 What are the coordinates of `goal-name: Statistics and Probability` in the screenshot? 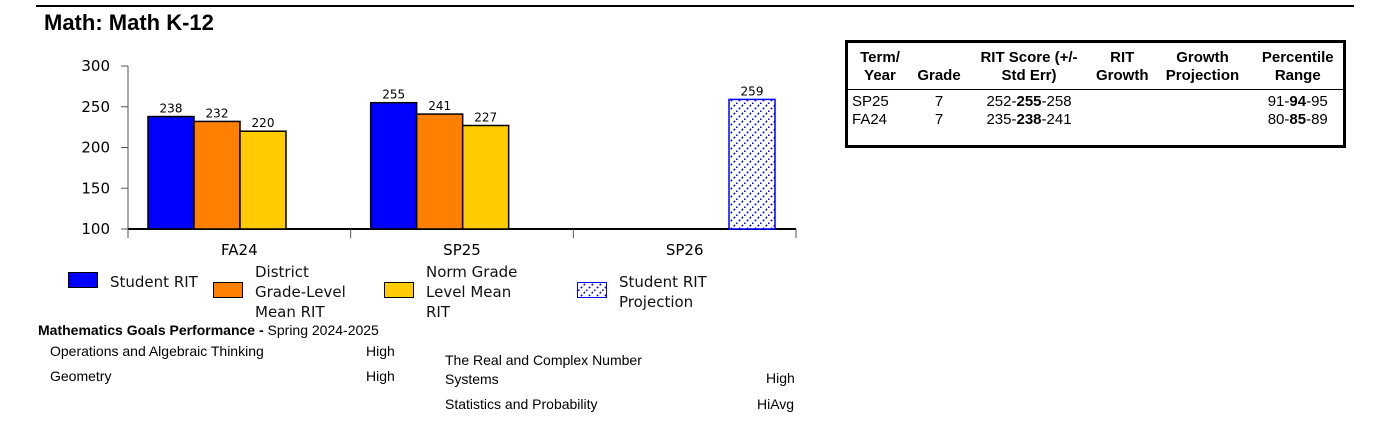 It's located at (521, 404).